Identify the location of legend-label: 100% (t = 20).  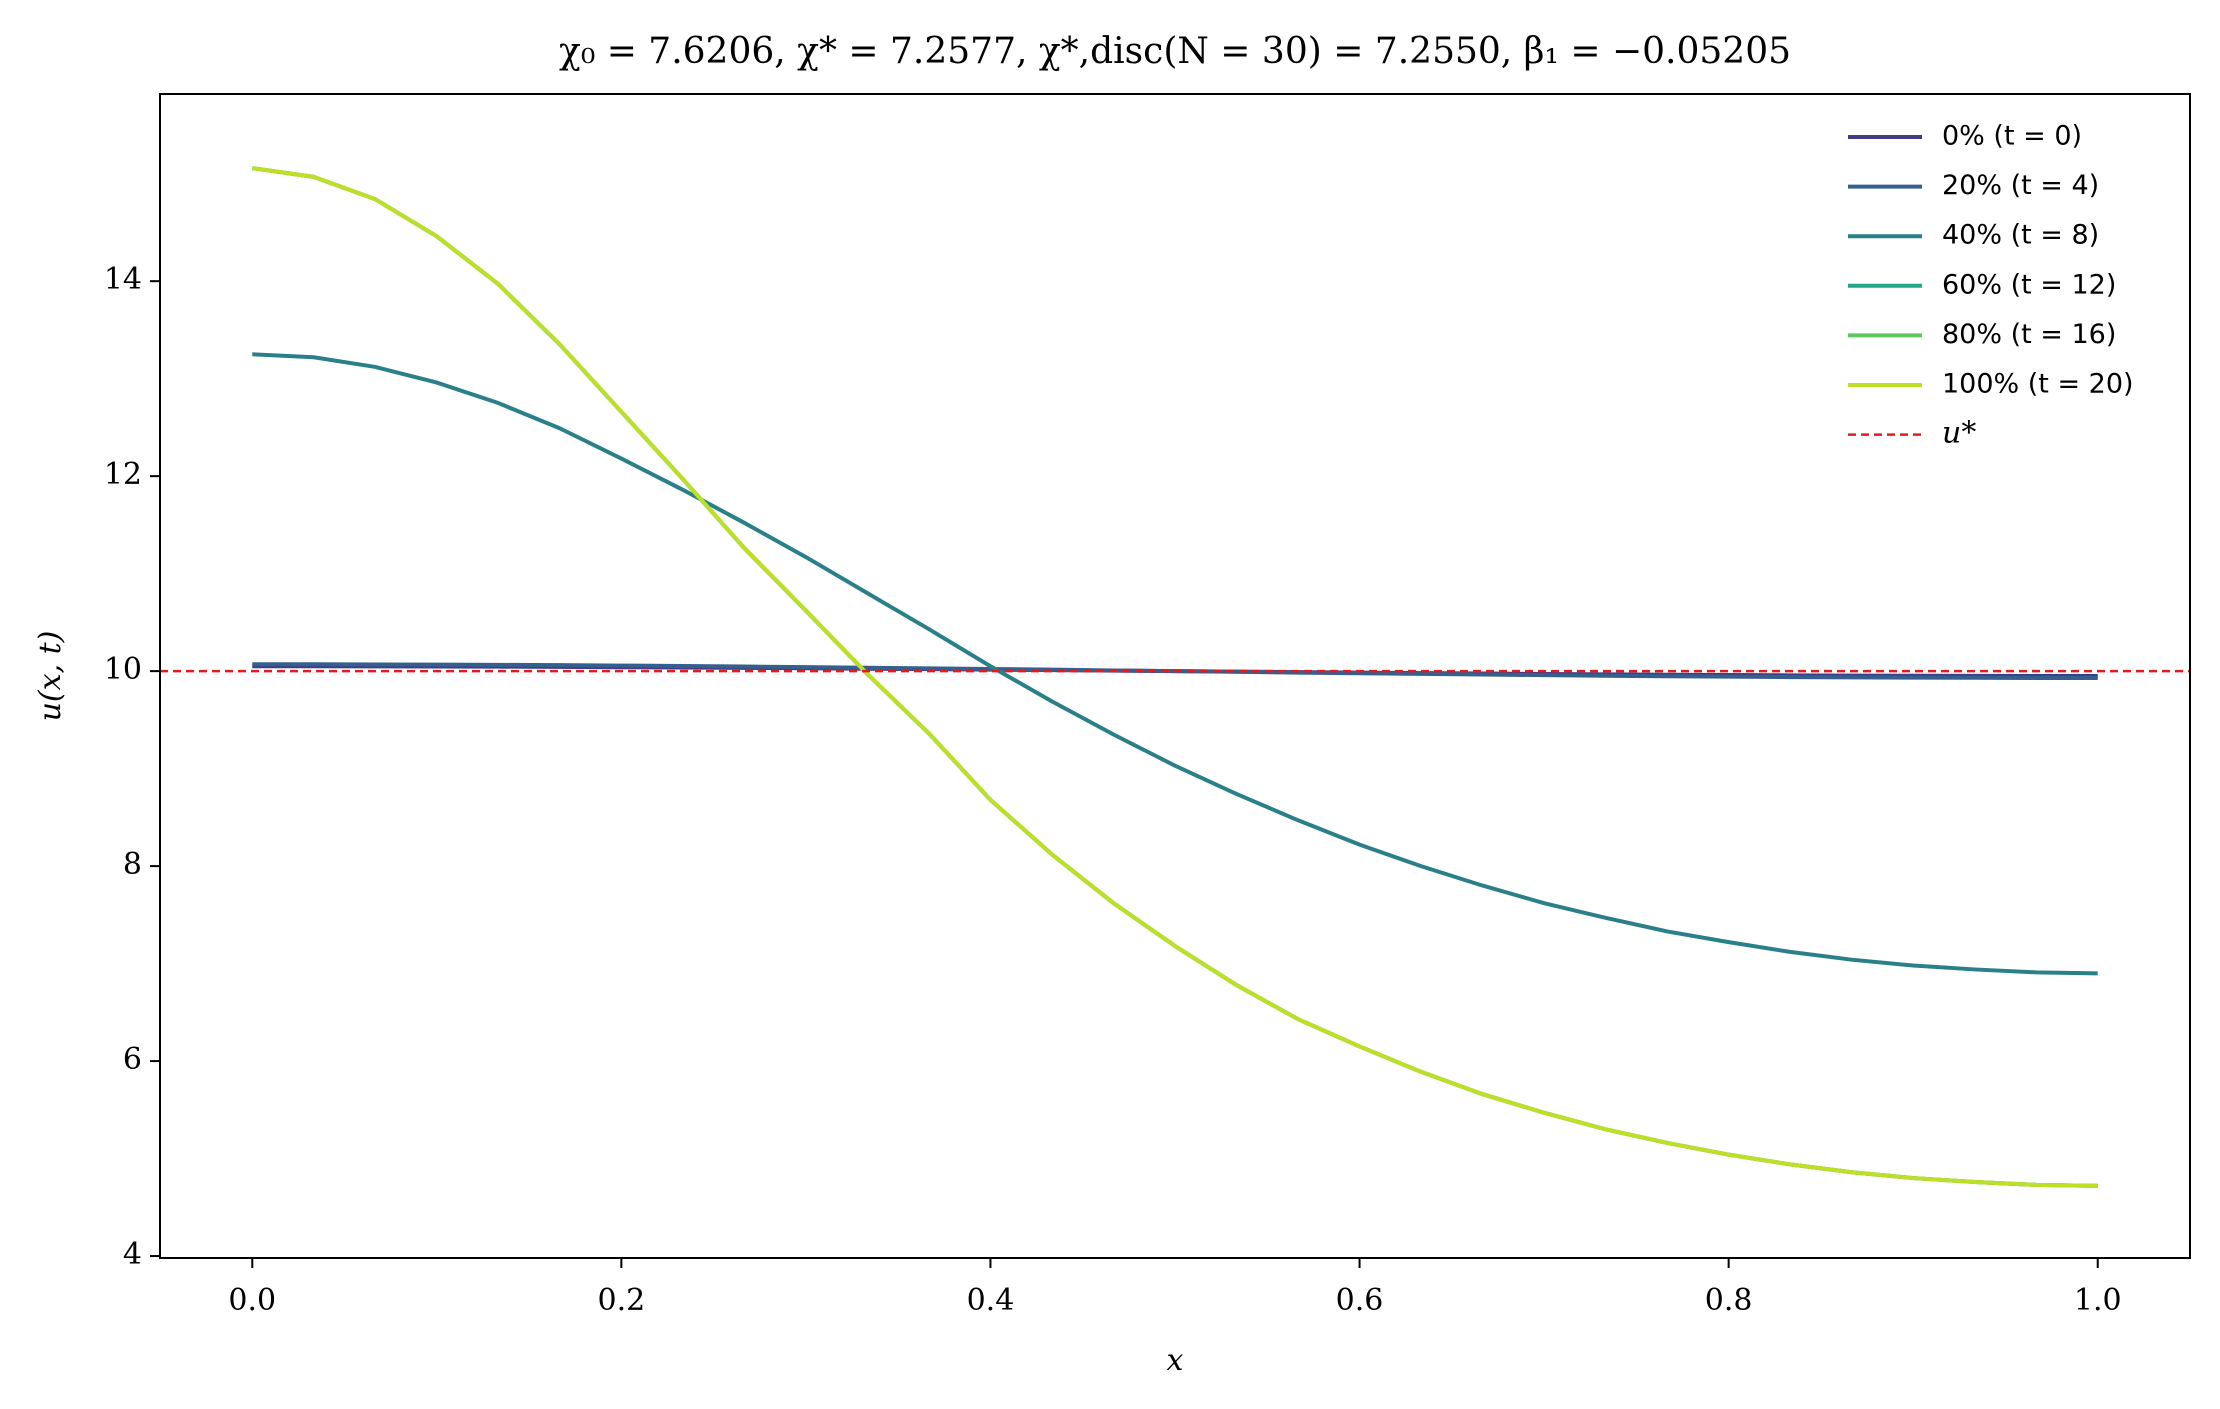
(2038, 384).